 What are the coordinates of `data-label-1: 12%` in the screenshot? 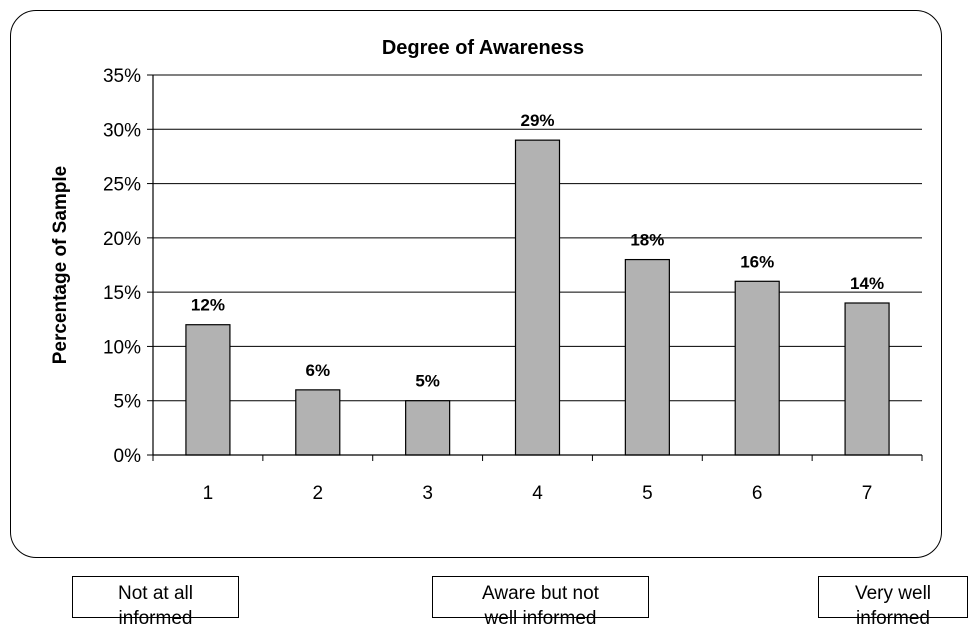 It's located at (208, 305).